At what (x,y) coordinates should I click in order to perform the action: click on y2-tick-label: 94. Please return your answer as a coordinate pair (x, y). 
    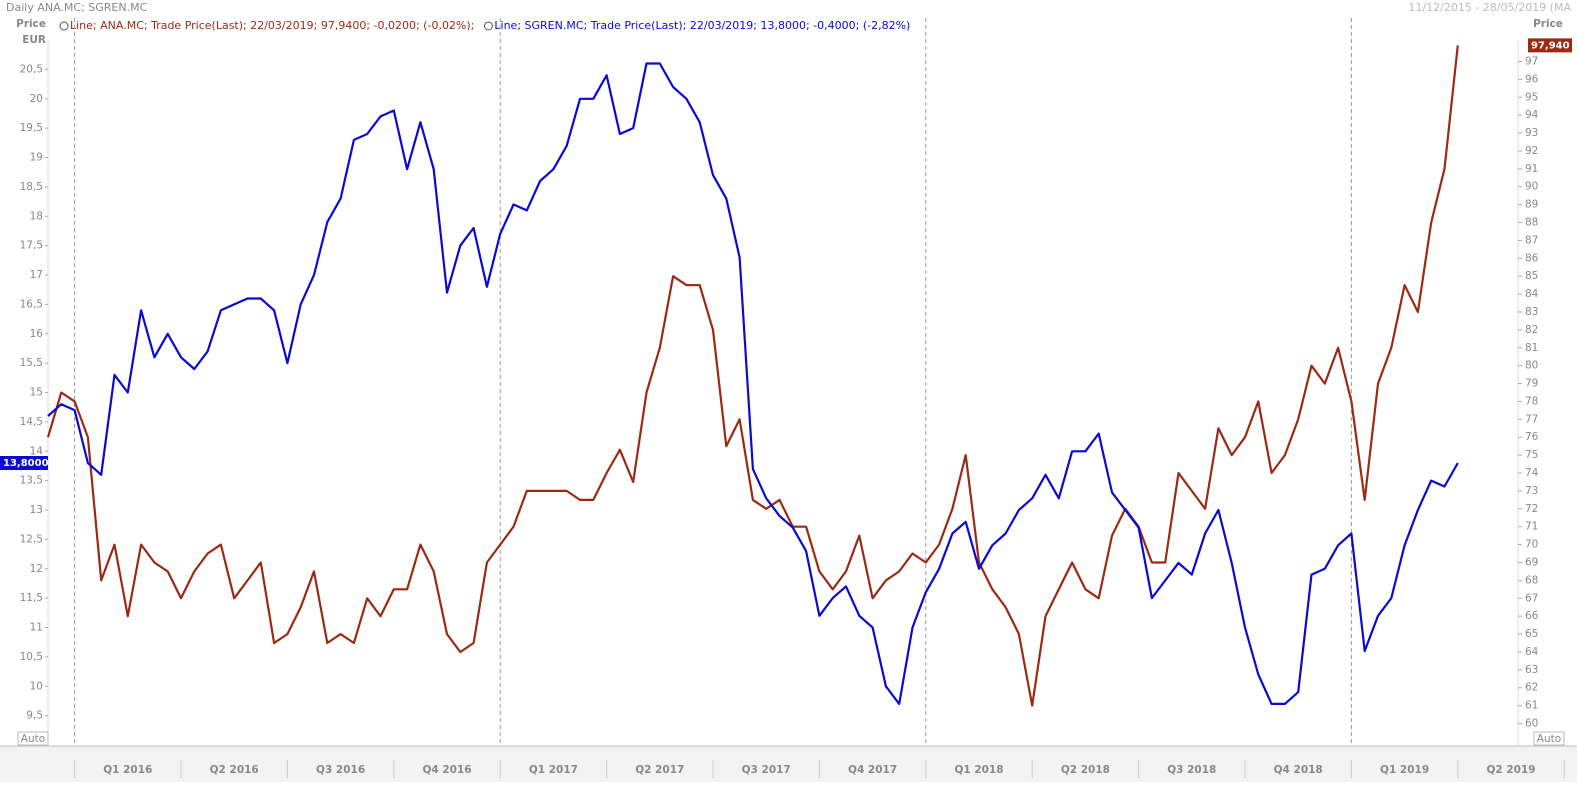
    Looking at the image, I should click on (1532, 115).